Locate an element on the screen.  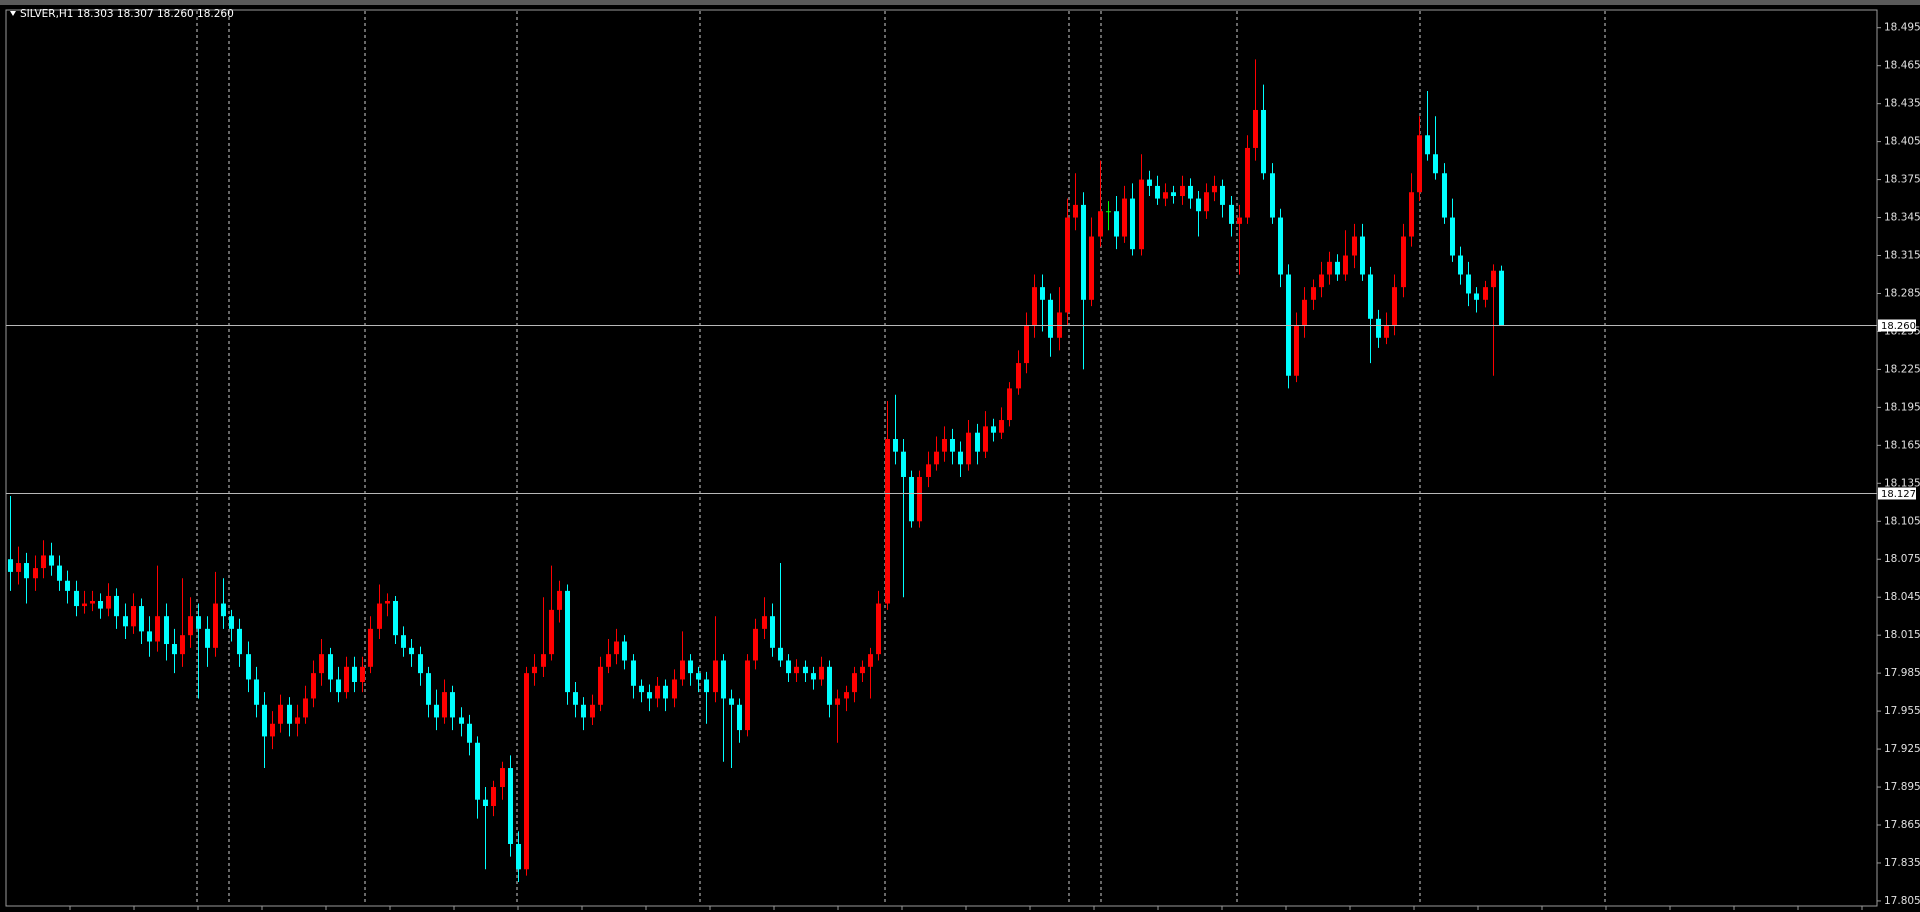
y-tick-label: 18.075 is located at coordinates (1902, 559).